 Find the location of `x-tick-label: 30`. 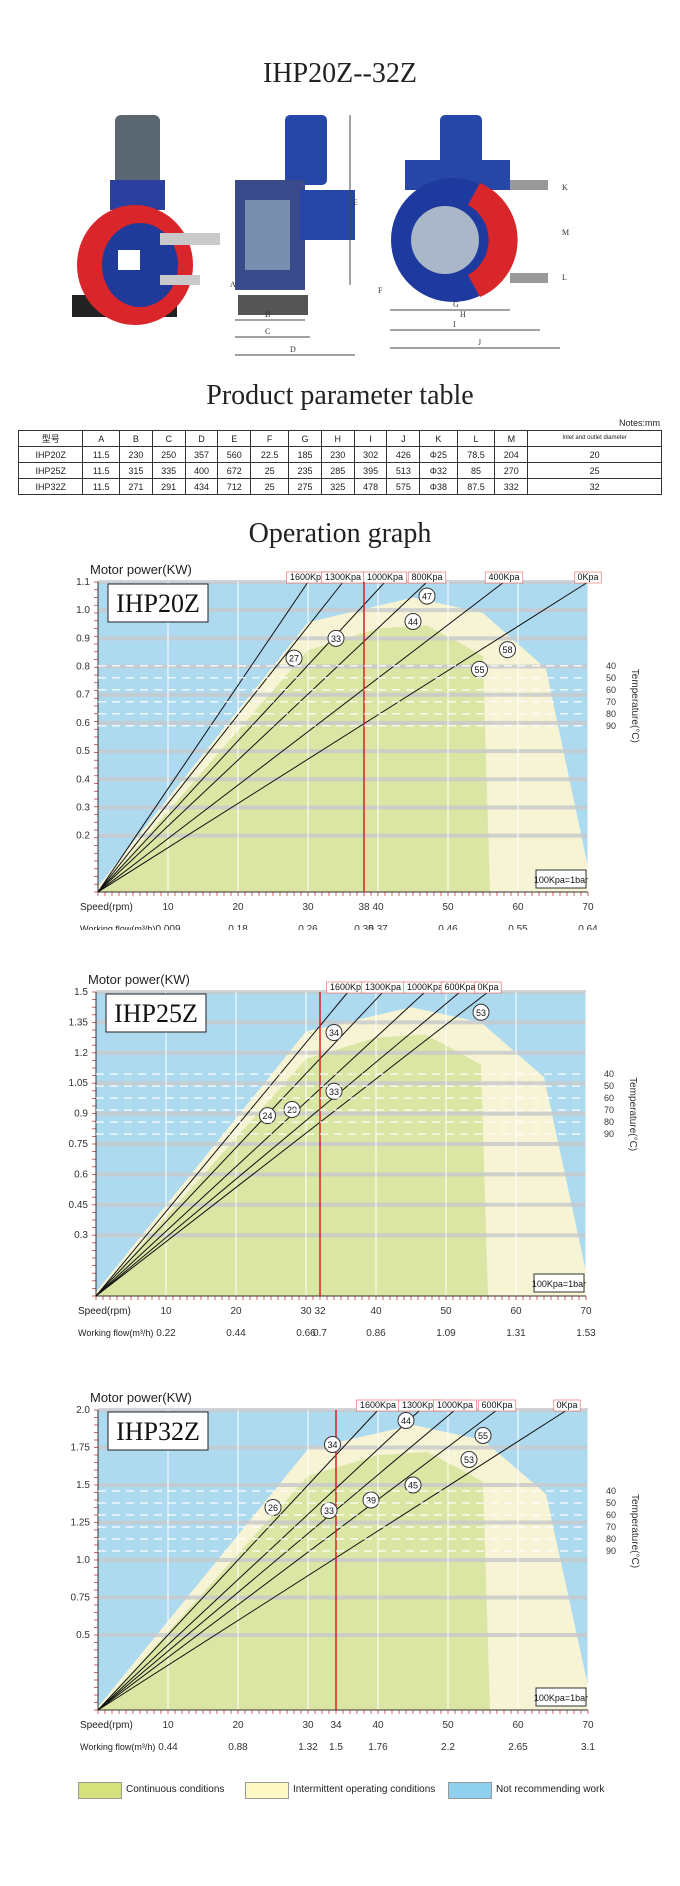

x-tick-label: 30 is located at coordinates (306, 1311).